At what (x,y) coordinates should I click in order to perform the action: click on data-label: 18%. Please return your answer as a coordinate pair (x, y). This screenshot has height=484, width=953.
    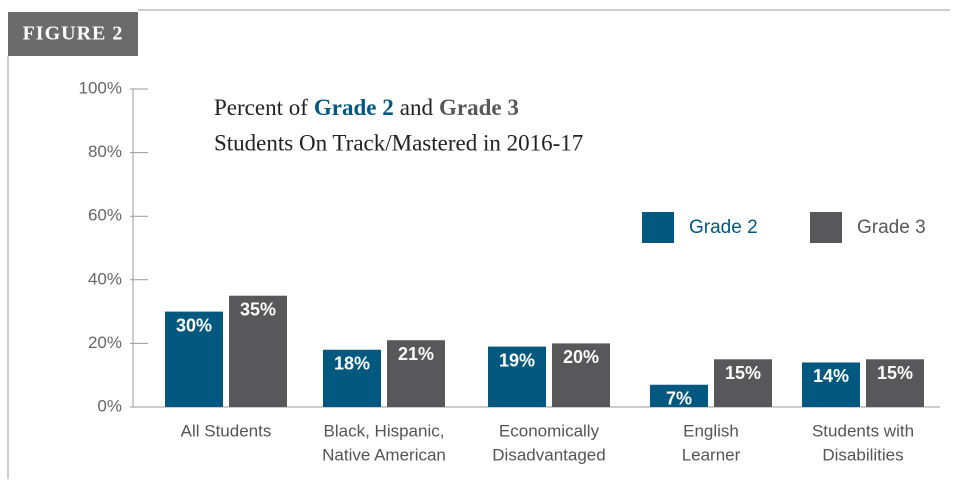
    Looking at the image, I should click on (352, 364).